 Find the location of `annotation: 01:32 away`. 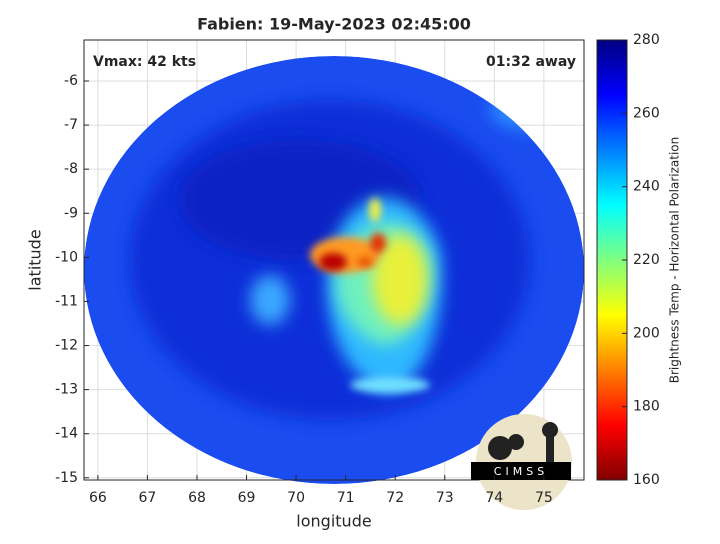

annotation: 01:32 away is located at coordinates (531, 62).